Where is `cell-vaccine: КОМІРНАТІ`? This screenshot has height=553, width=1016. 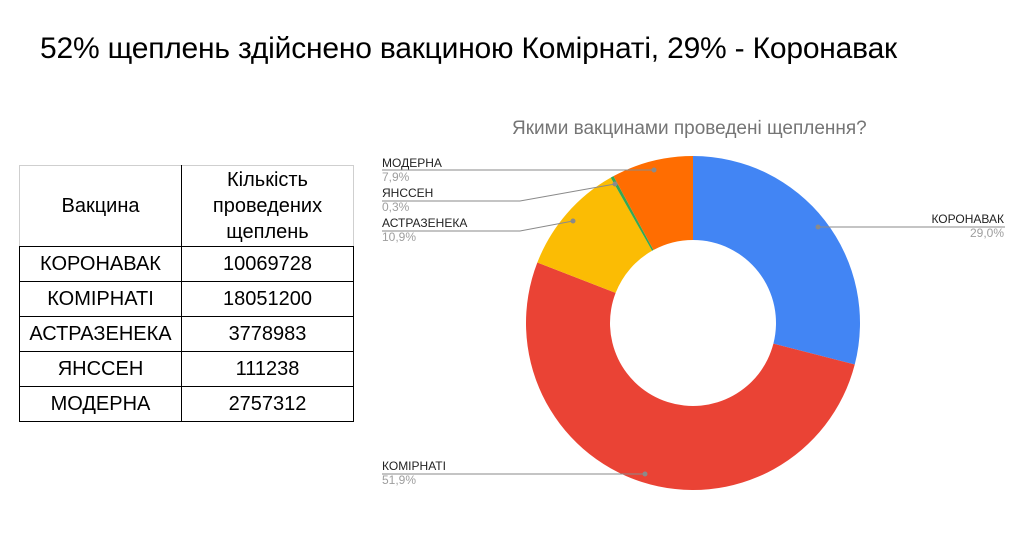 cell-vaccine: КОМІРНАТІ is located at coordinates (100, 299).